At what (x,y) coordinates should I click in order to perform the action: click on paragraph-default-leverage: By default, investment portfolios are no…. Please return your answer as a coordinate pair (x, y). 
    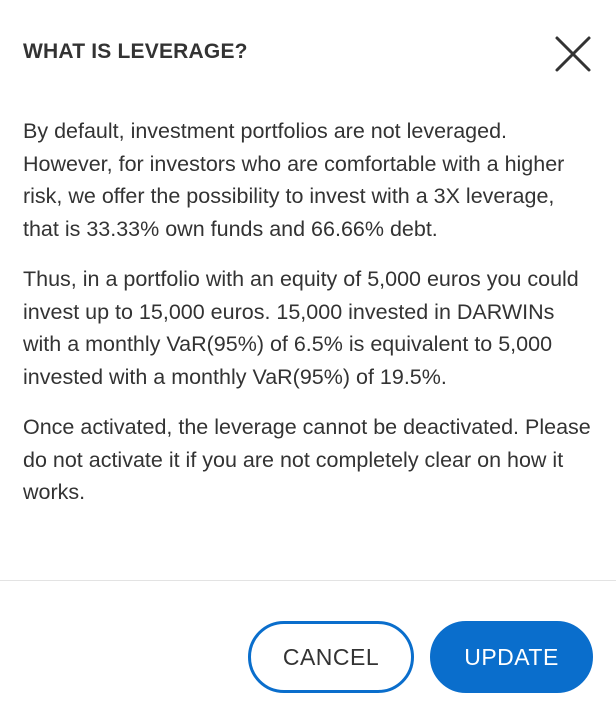
    Looking at the image, I should click on (294, 180).